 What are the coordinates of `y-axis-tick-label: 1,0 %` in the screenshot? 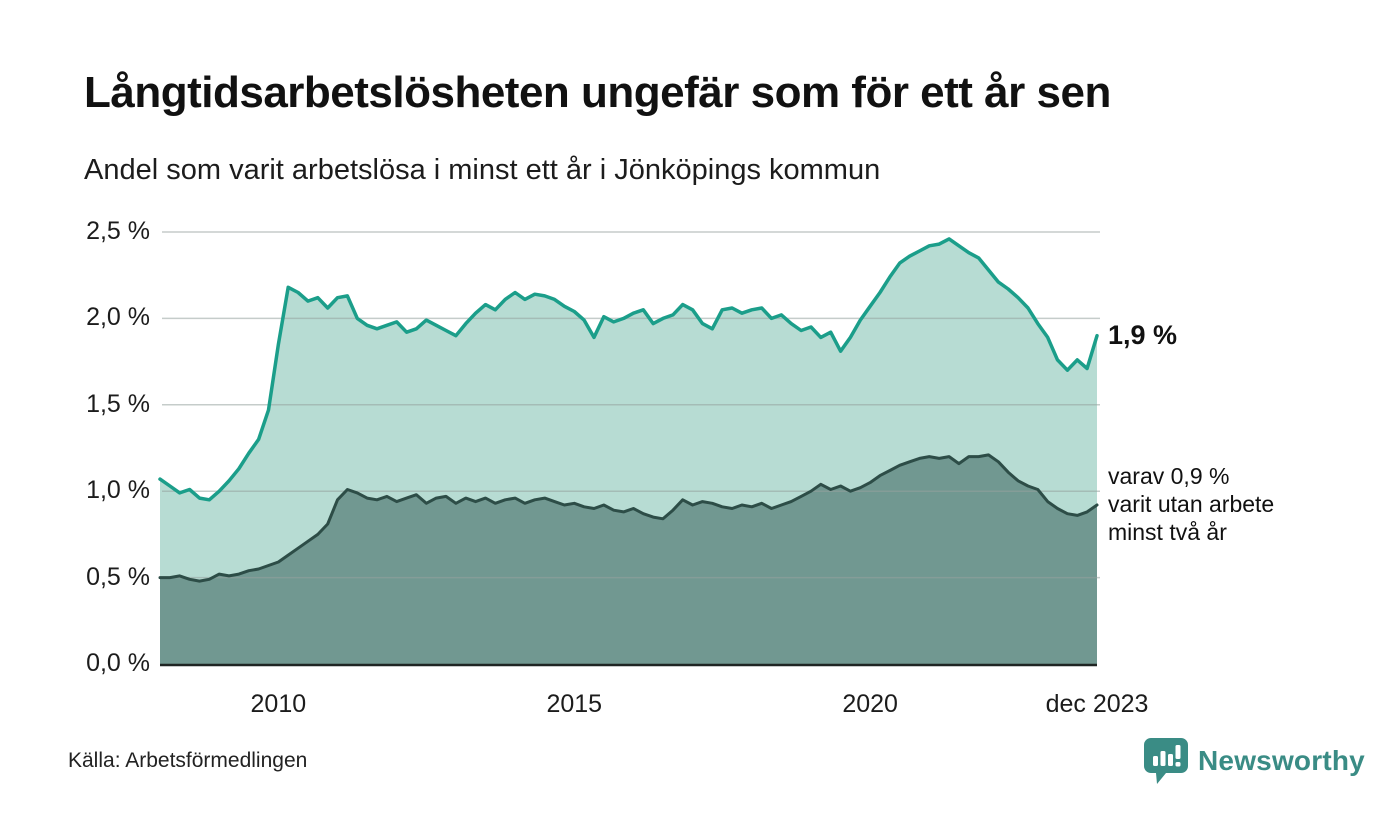 It's located at (118, 490).